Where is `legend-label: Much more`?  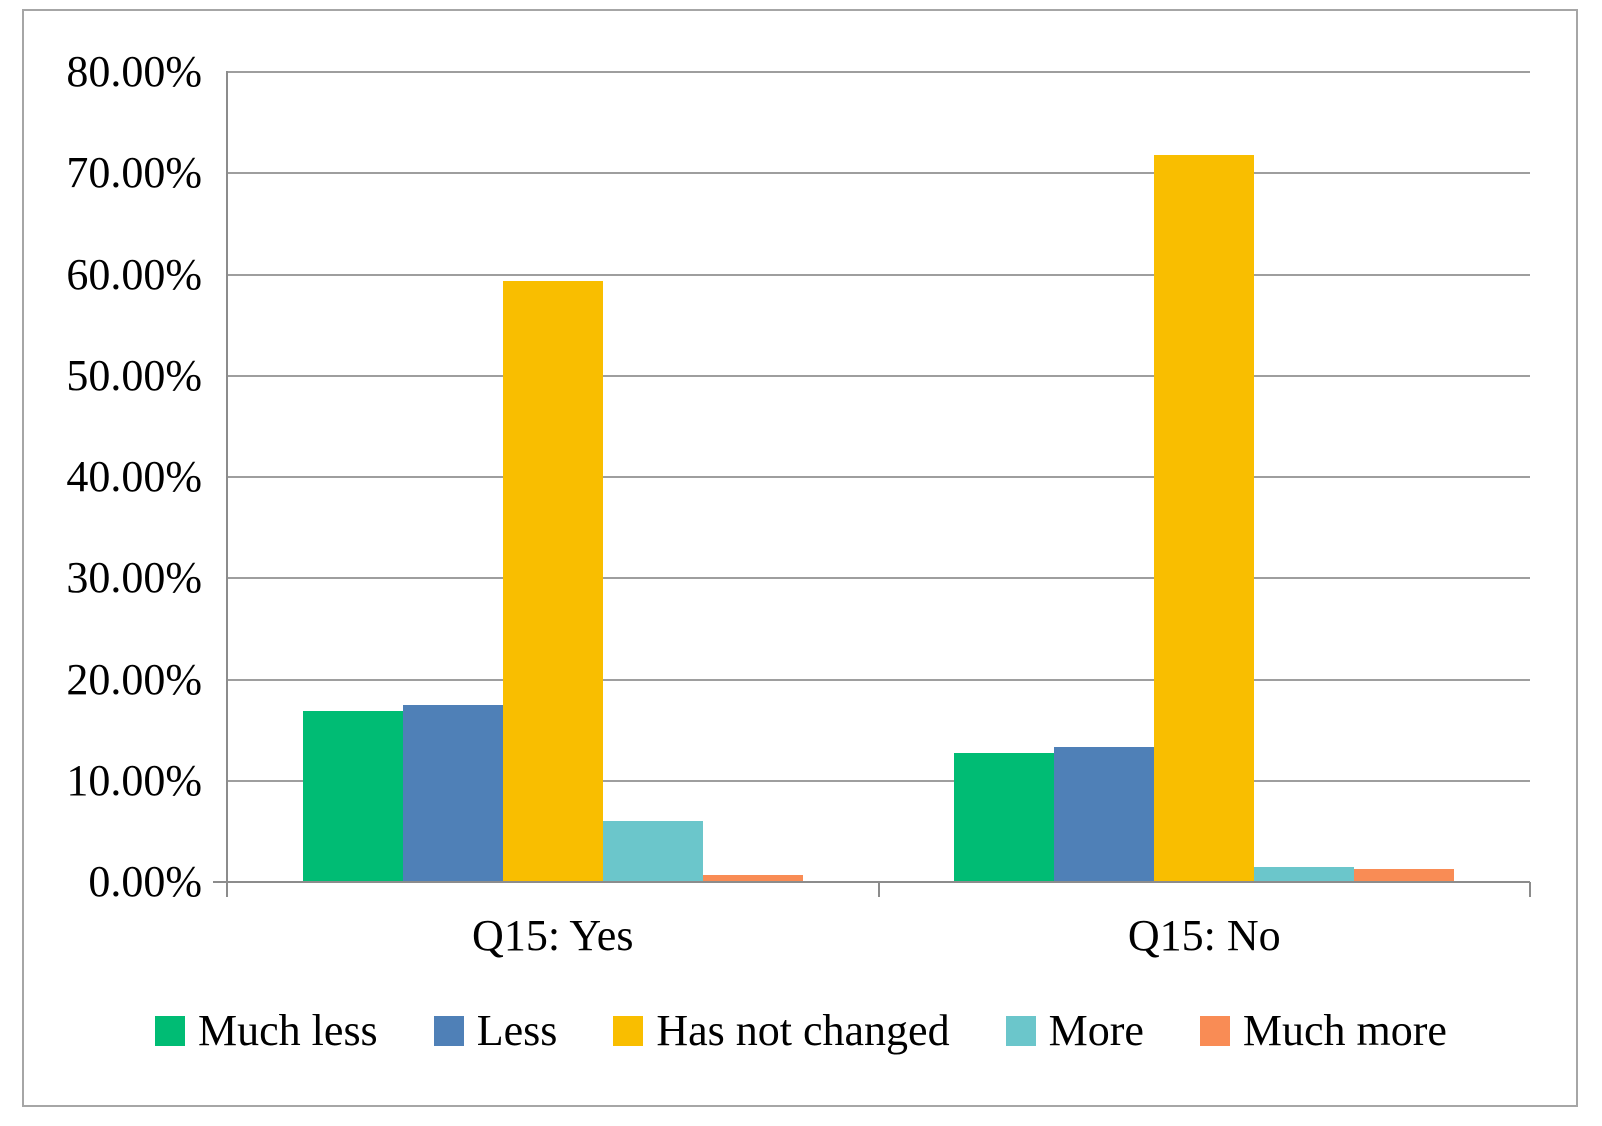
legend-label: Much more is located at coordinates (1344, 1030).